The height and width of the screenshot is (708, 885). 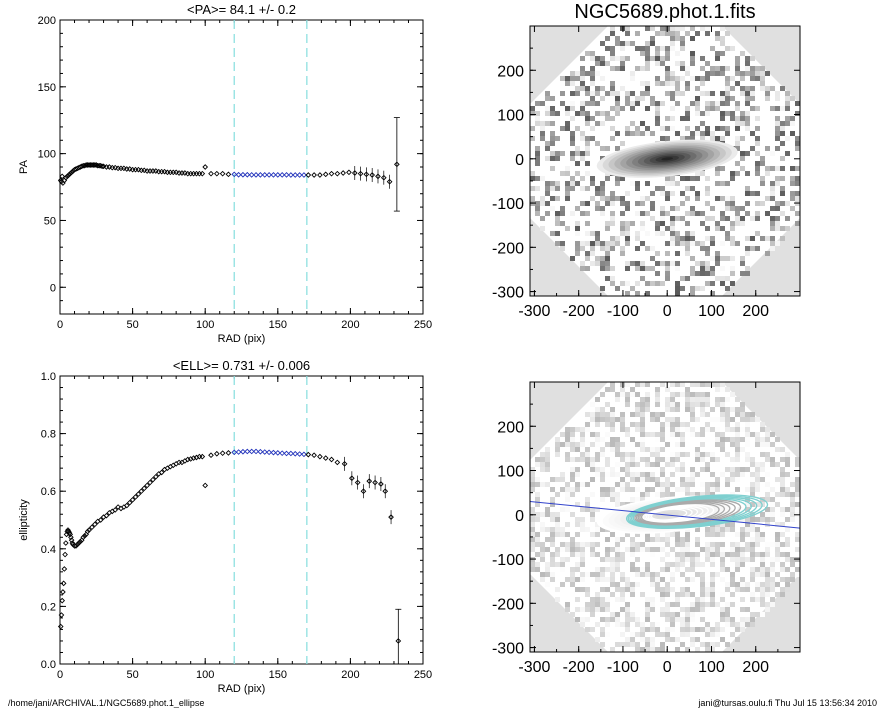 What do you see at coordinates (48, 492) in the screenshot?
I see `y-tick-label: 0.6` at bounding box center [48, 492].